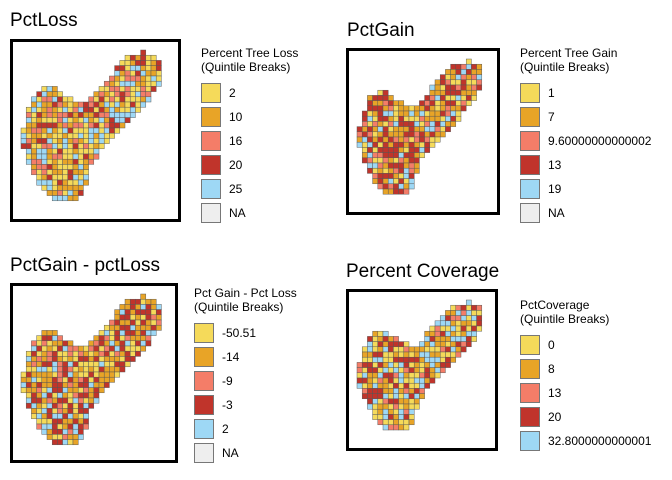  What do you see at coordinates (555, 393) in the screenshot?
I see `legend-label: 13` at bounding box center [555, 393].